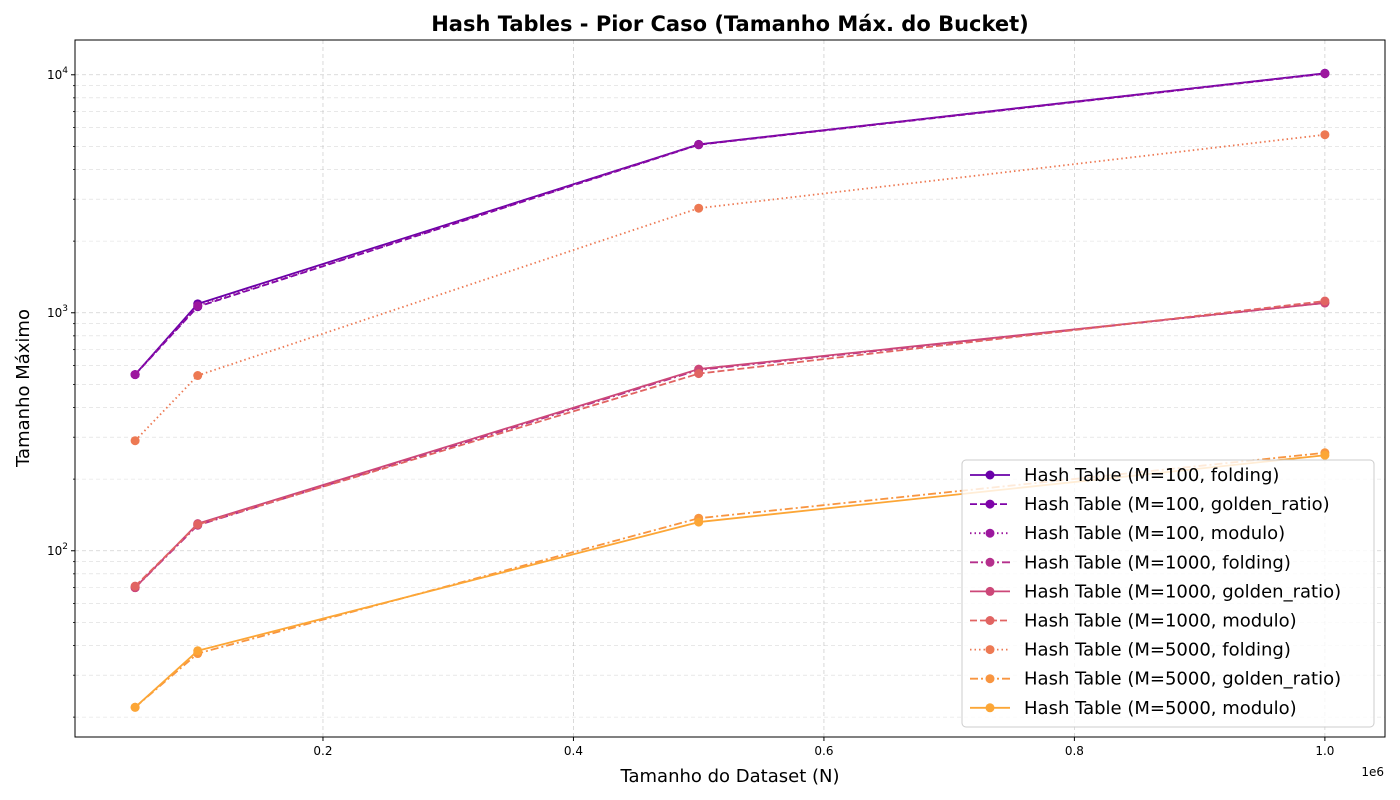 This screenshot has width=1400, height=800. Describe the element at coordinates (1074, 751) in the screenshot. I see `x-tick-label: 0.8` at that location.